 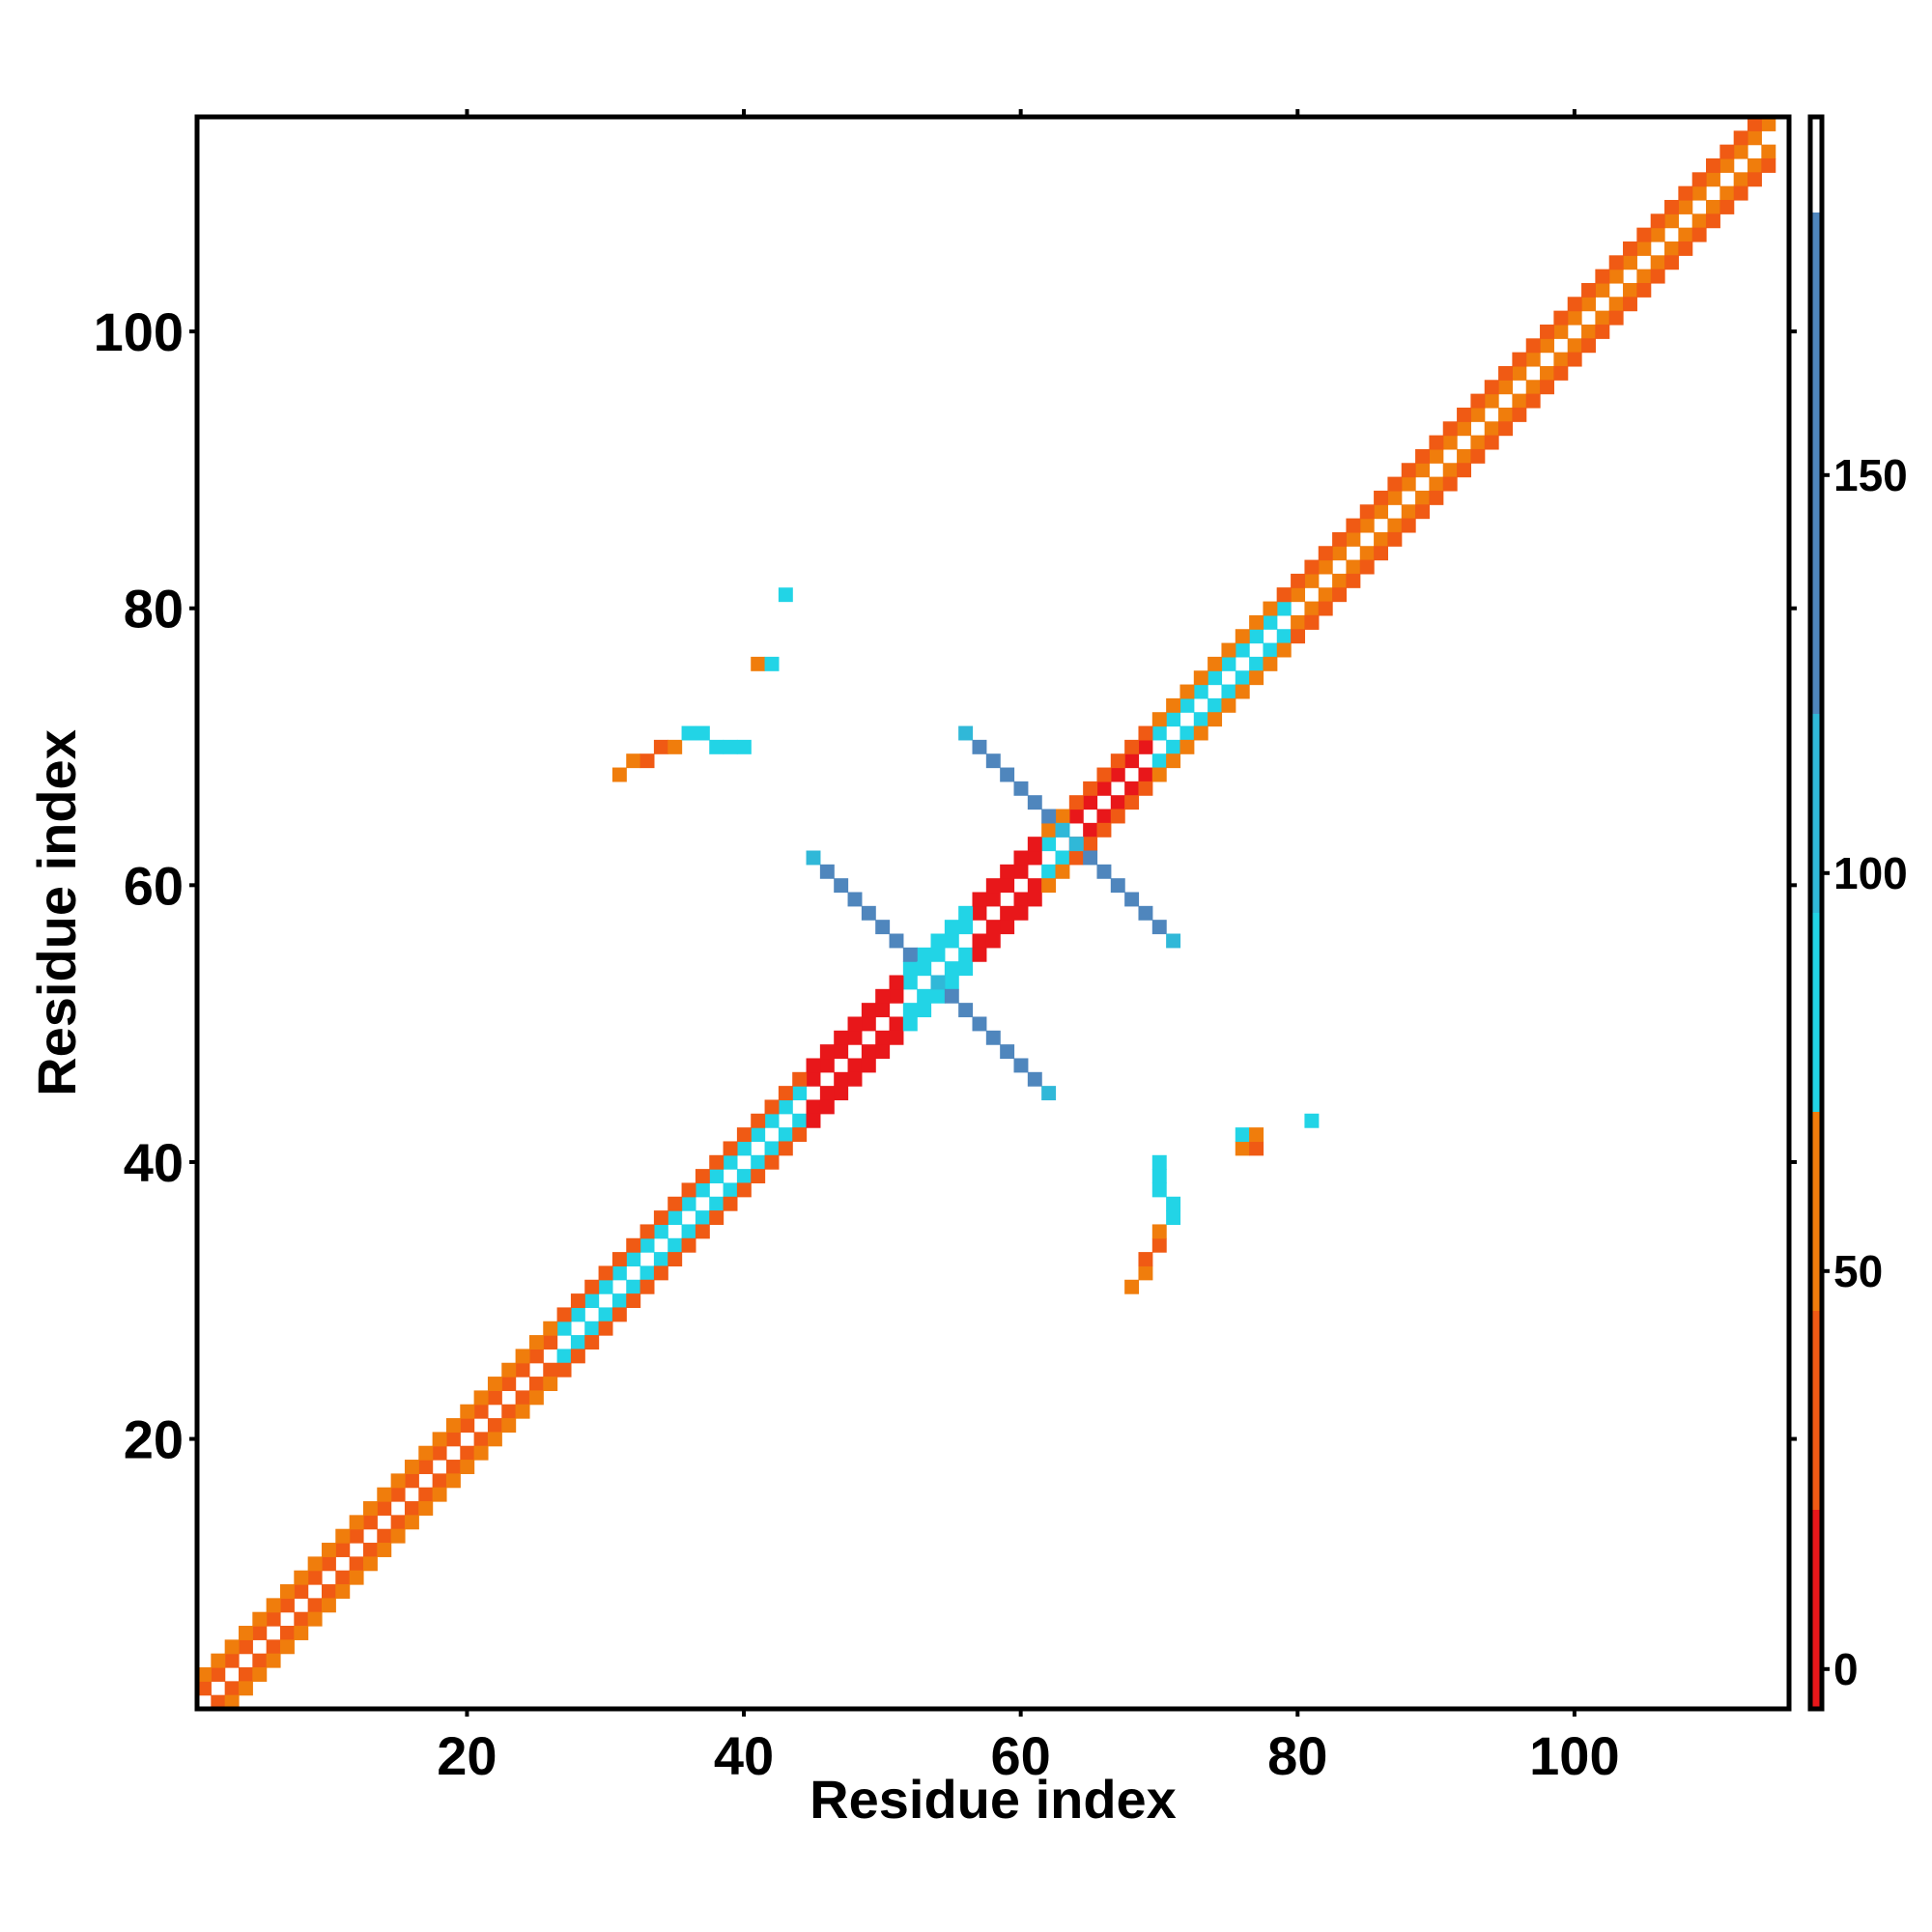 I want to click on x-axis-label: Residue index, so click(x=993, y=1799).